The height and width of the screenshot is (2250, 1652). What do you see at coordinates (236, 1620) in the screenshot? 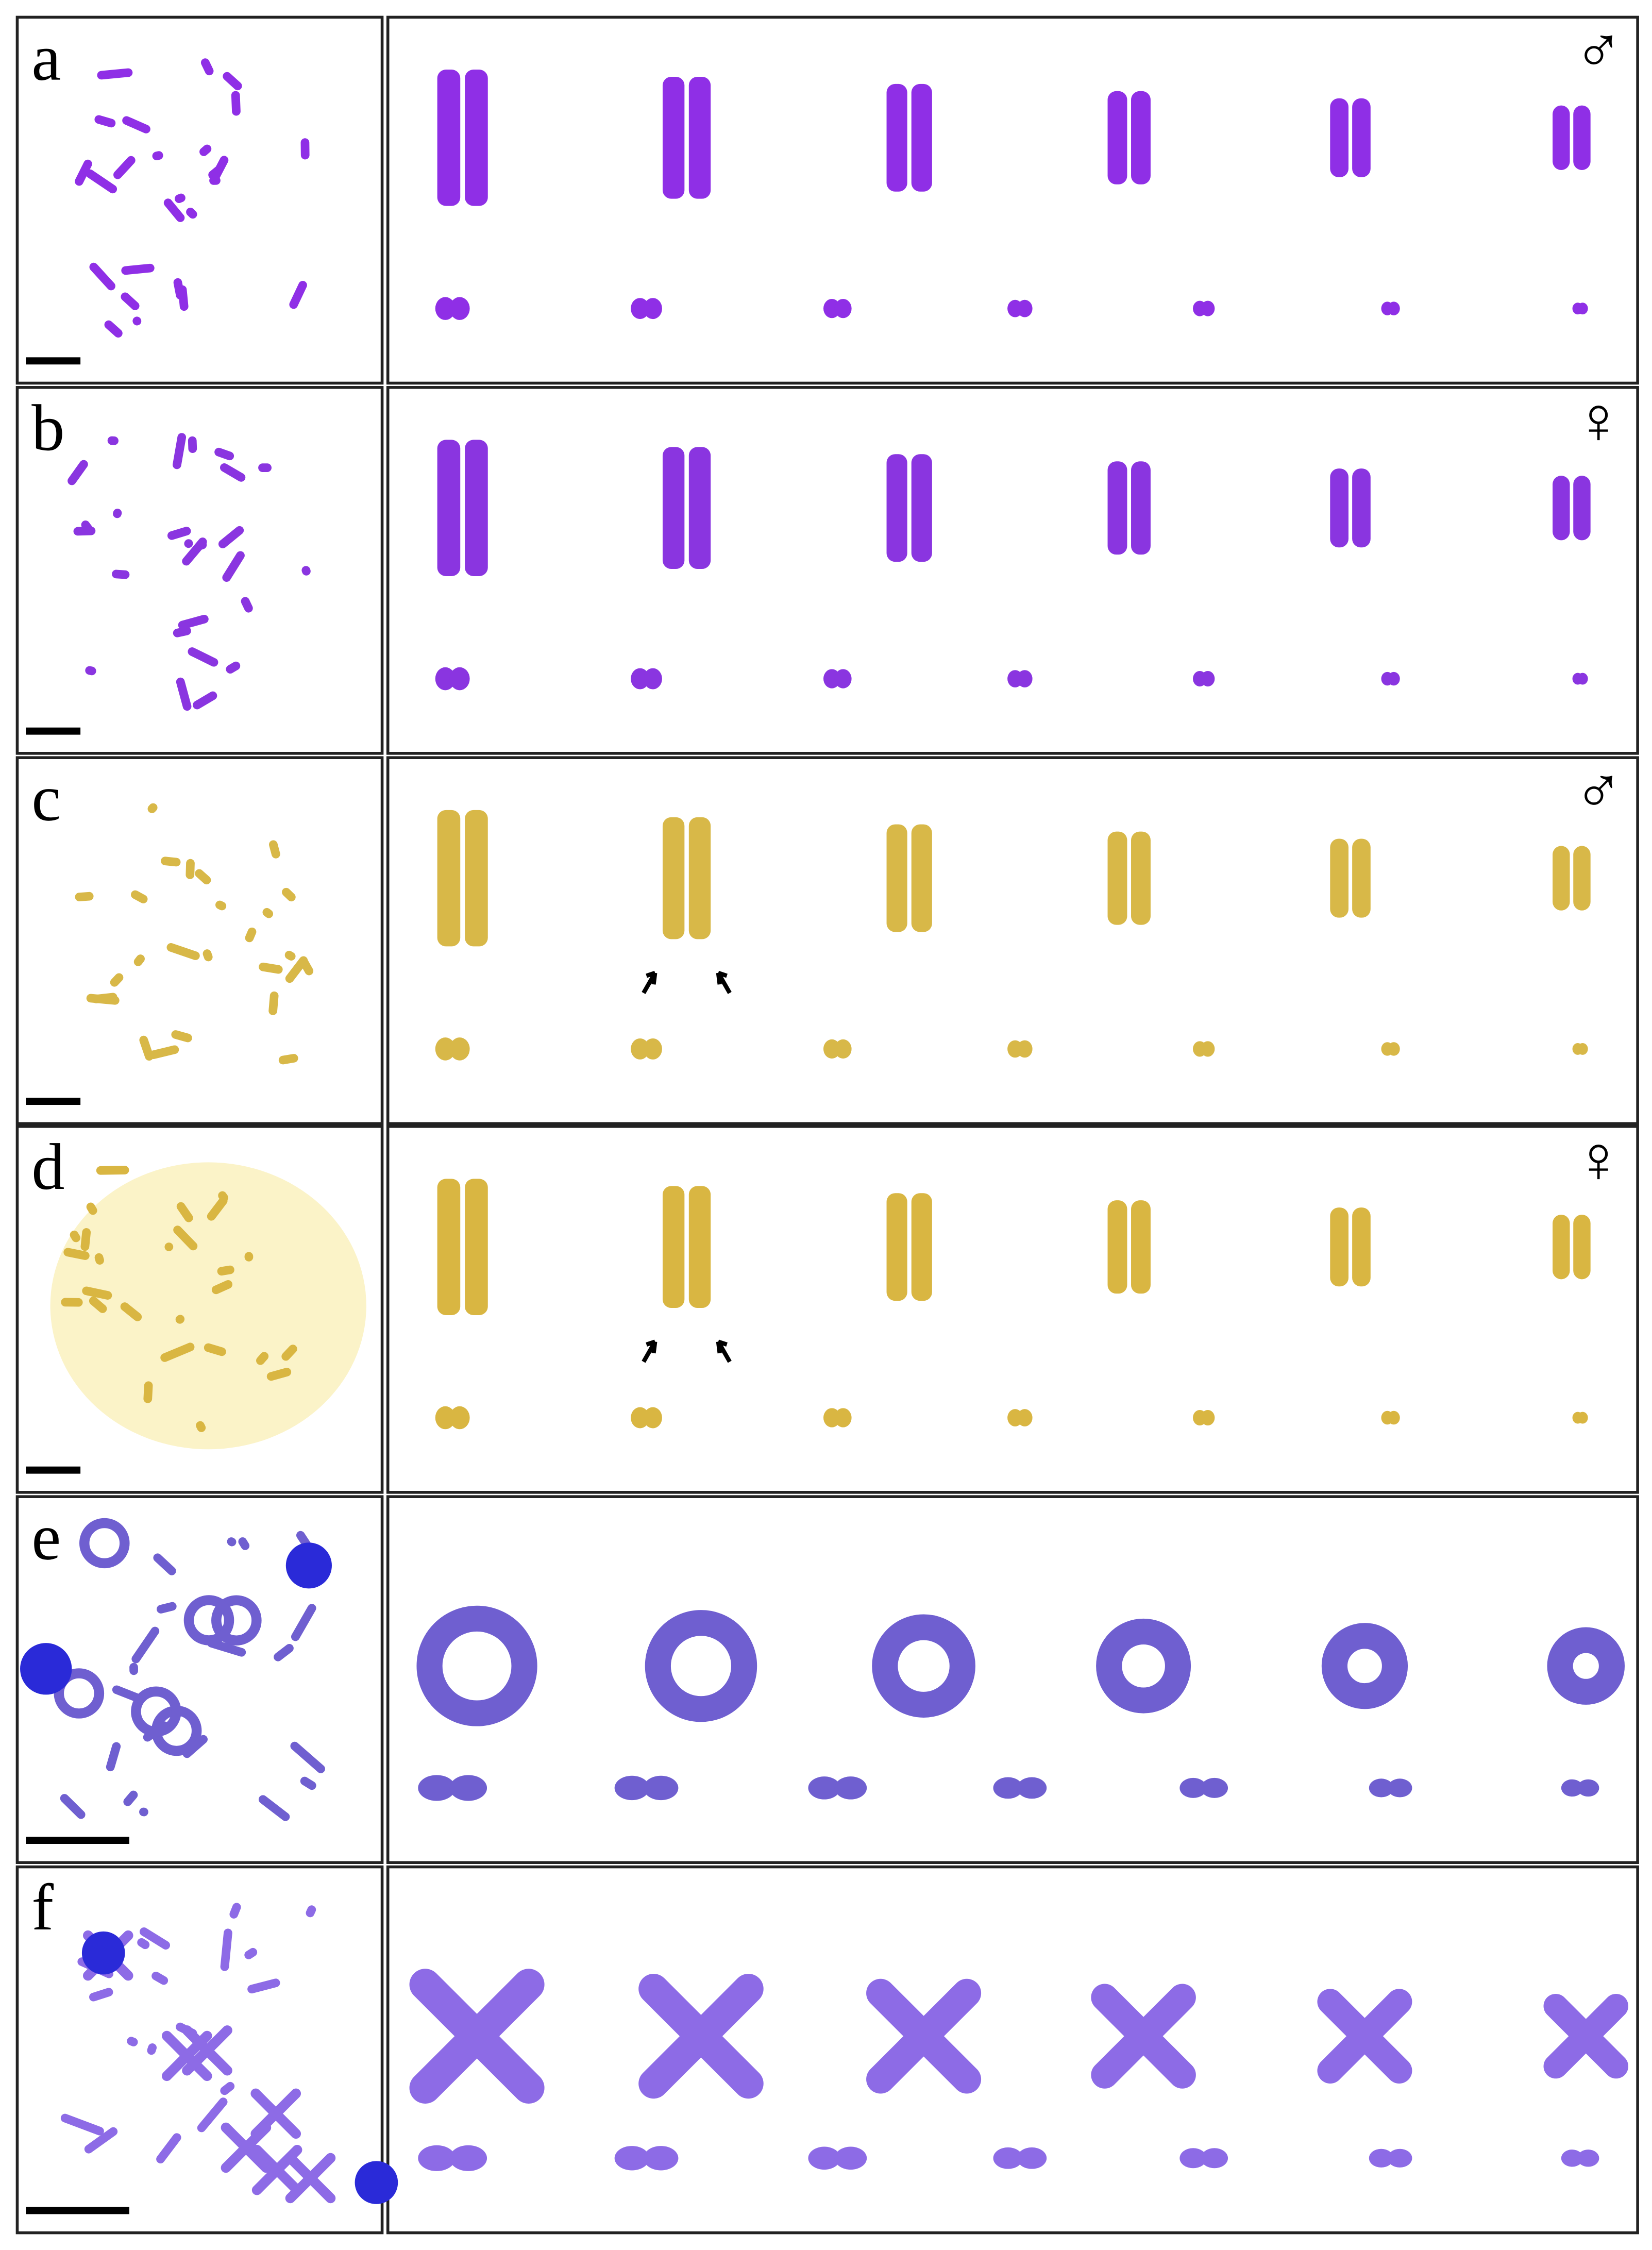
I see `spread-ring` at bounding box center [236, 1620].